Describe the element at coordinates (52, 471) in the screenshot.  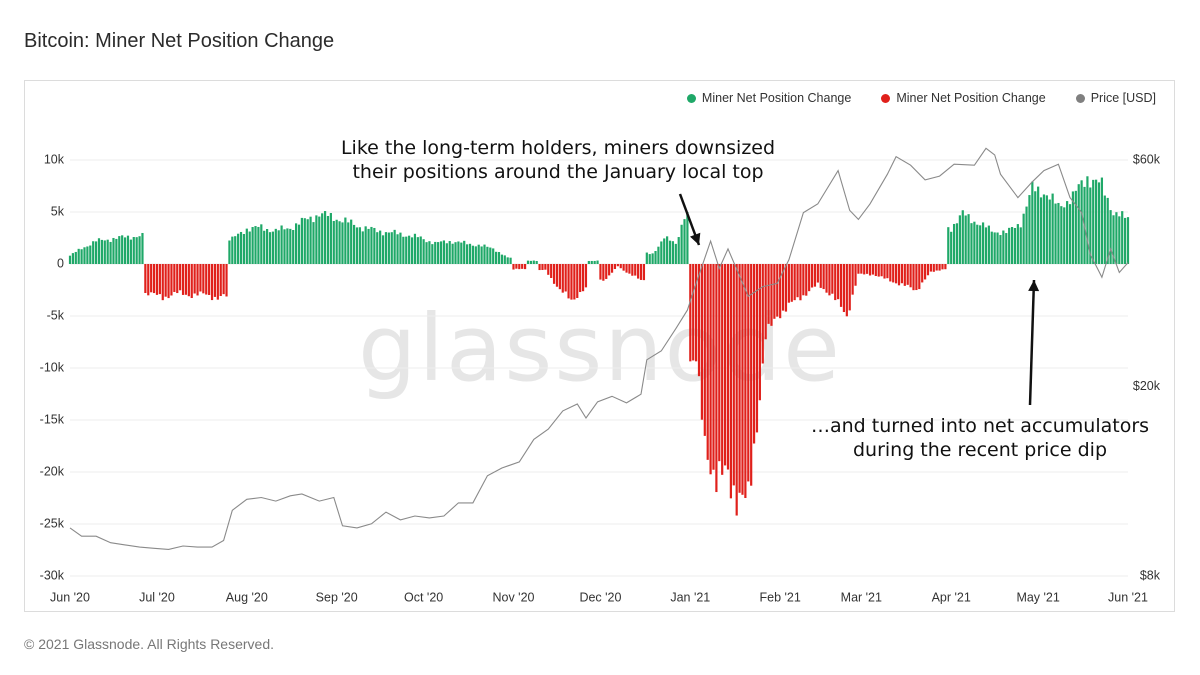
I see `y-left-tick: -20k` at that location.